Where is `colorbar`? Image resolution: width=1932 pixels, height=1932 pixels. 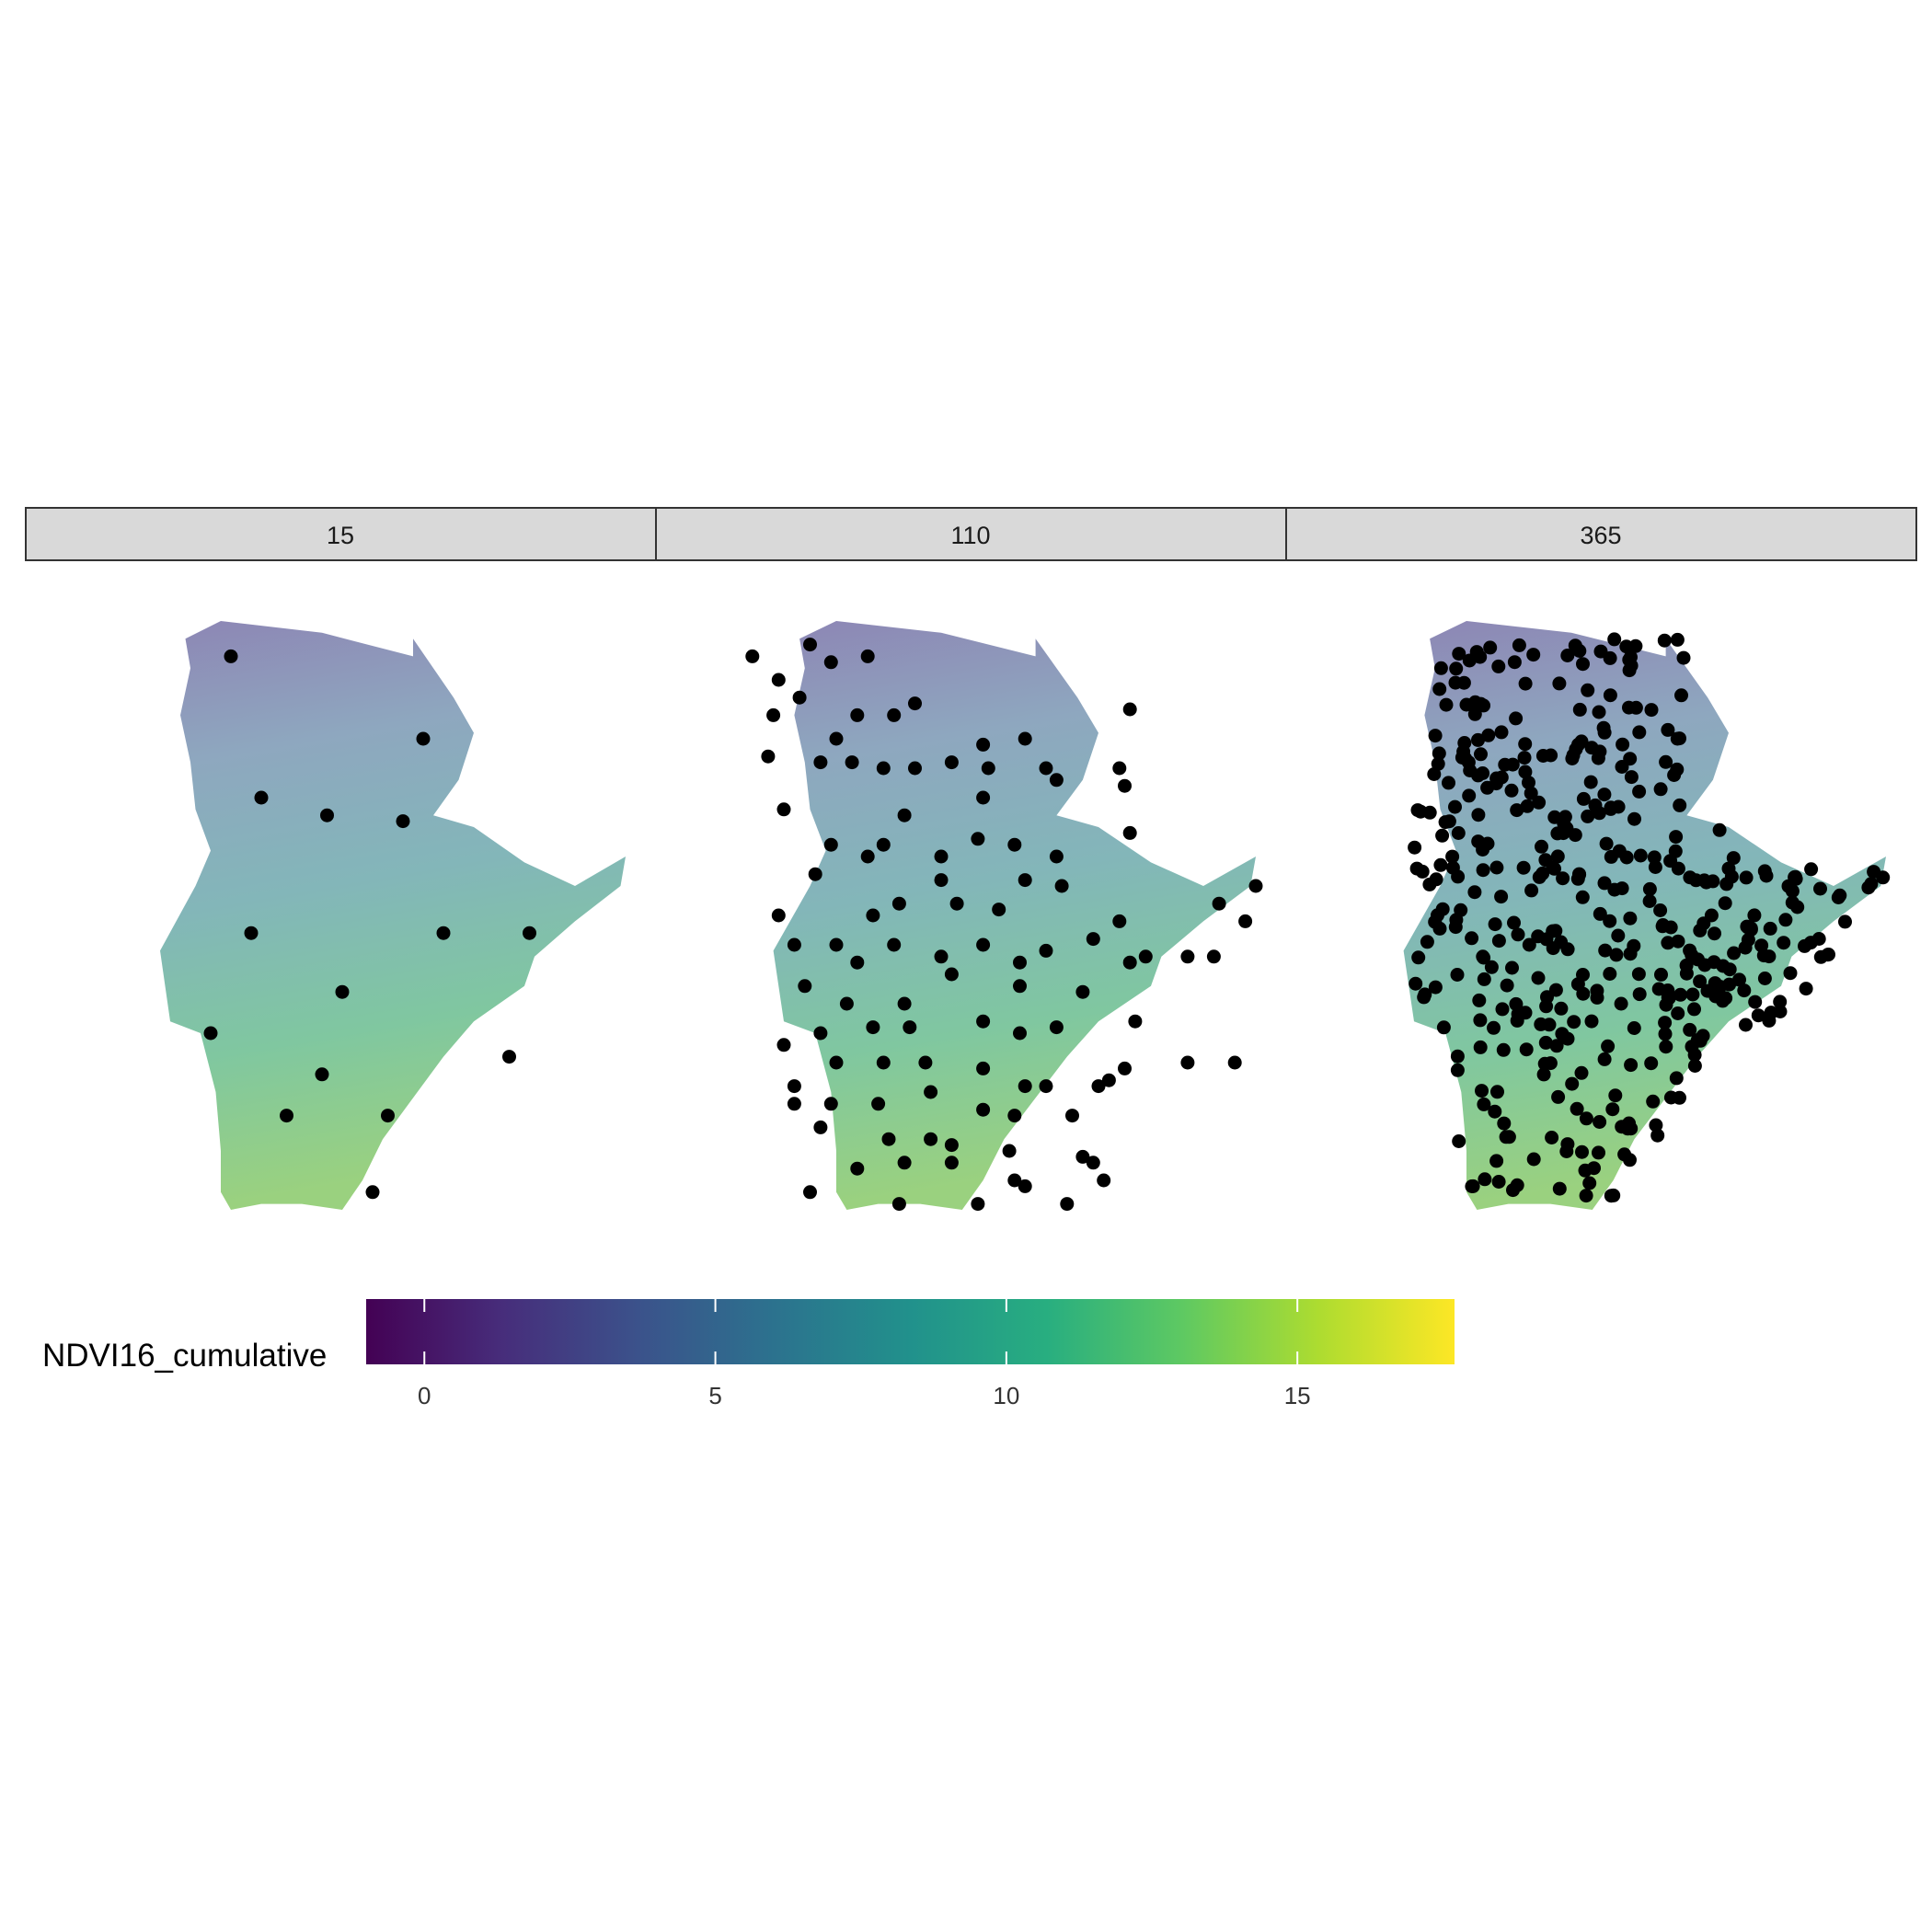
colorbar is located at coordinates (910, 1331).